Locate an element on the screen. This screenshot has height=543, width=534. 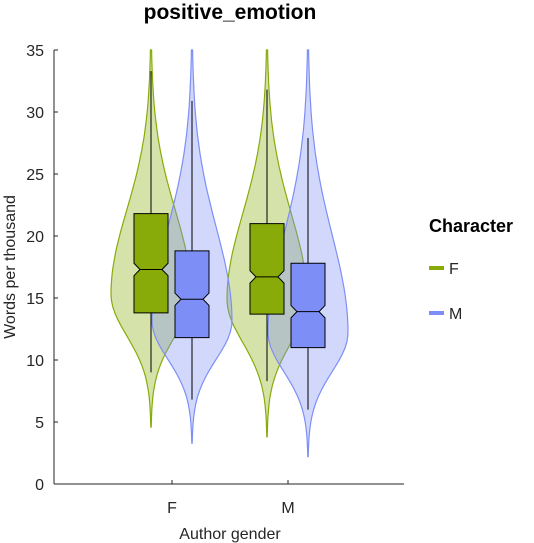
x-tick-label: M is located at coordinates (287, 508).